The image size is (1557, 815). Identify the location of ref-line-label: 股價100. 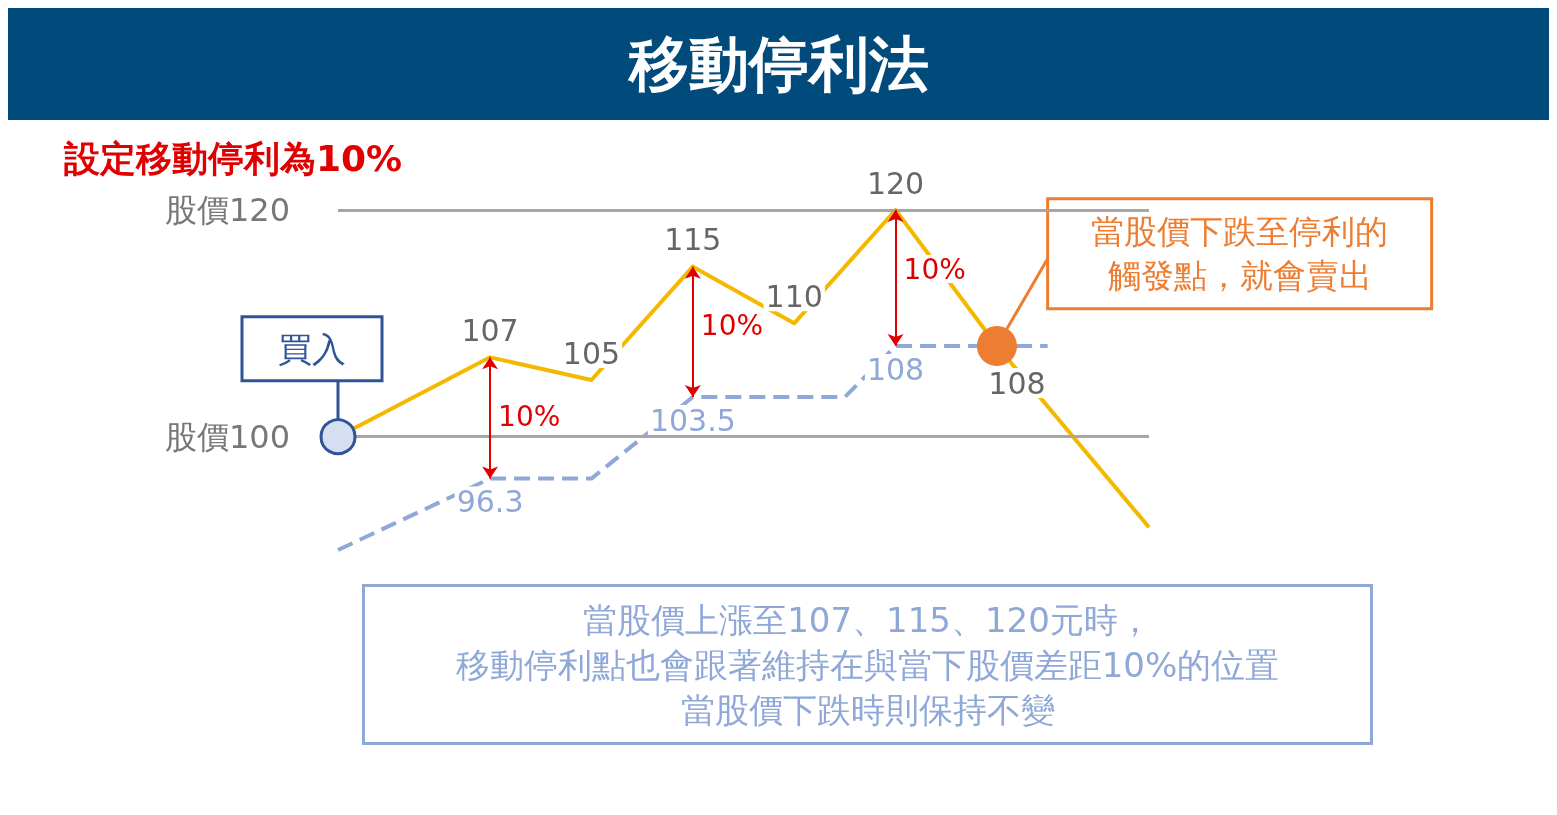
(227, 436).